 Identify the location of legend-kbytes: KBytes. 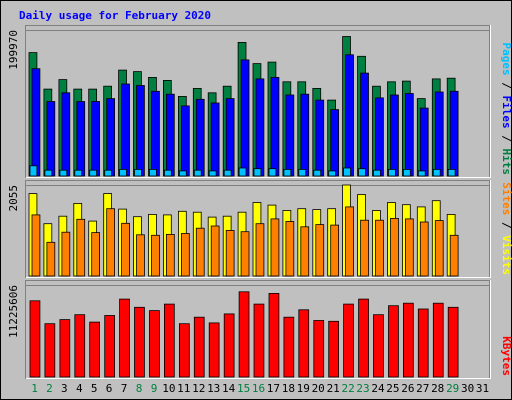
(506, 356).